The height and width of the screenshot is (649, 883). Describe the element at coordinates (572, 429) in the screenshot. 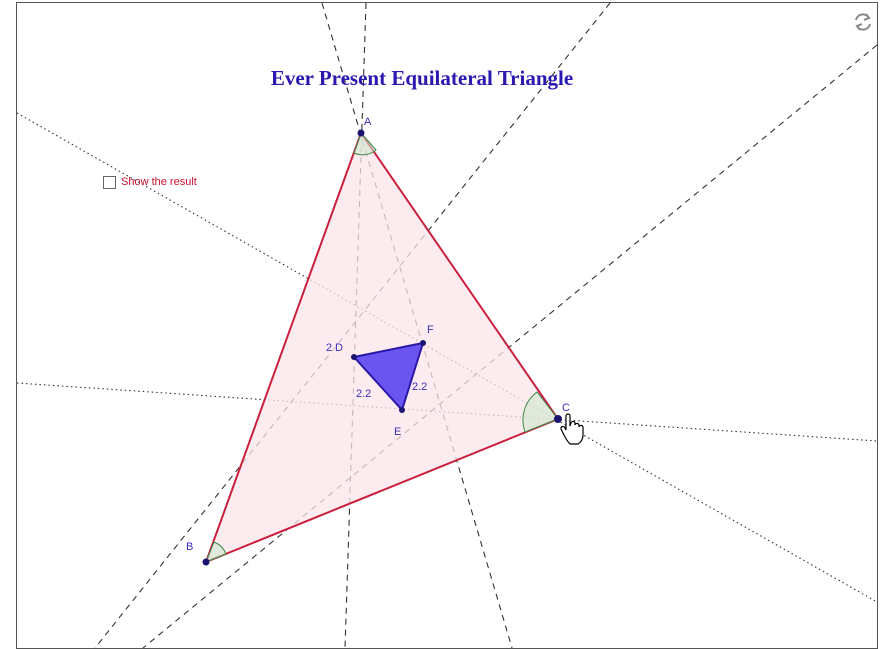

I see `hand-cursor` at that location.